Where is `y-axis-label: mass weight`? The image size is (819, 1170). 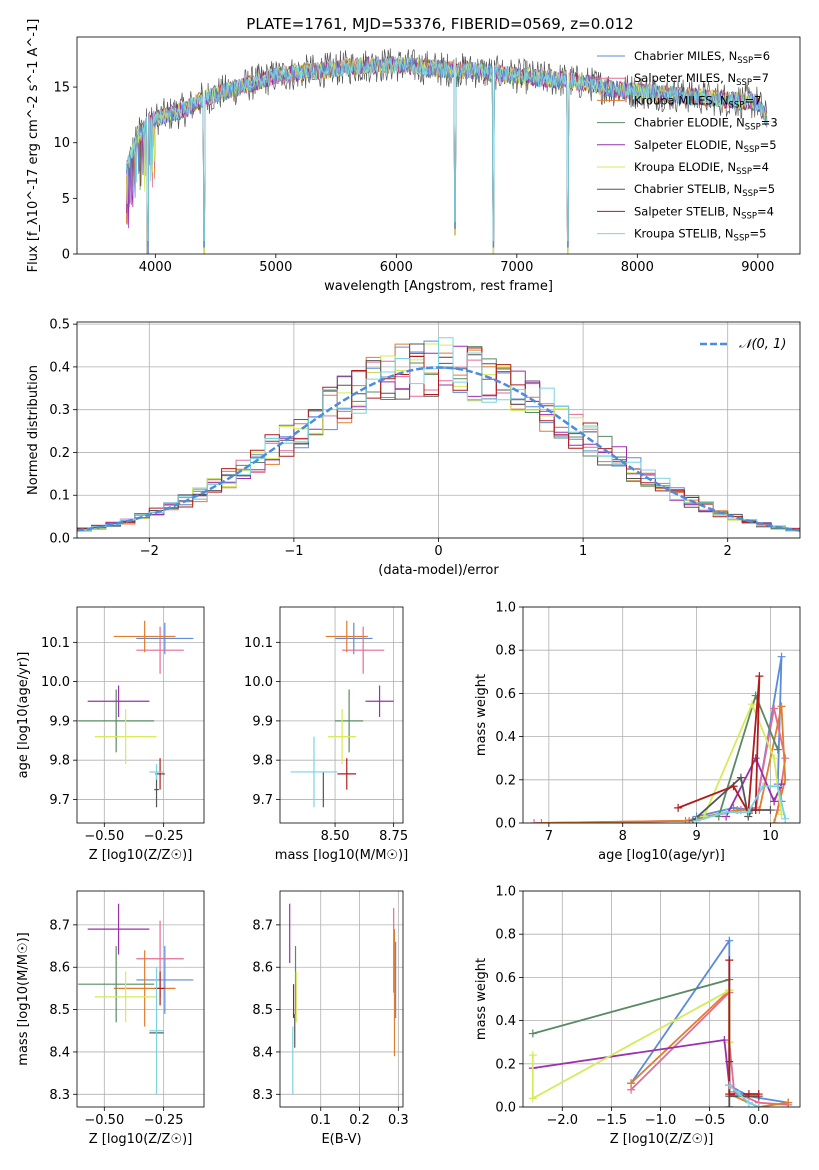 y-axis-label: mass weight is located at coordinates (481, 715).